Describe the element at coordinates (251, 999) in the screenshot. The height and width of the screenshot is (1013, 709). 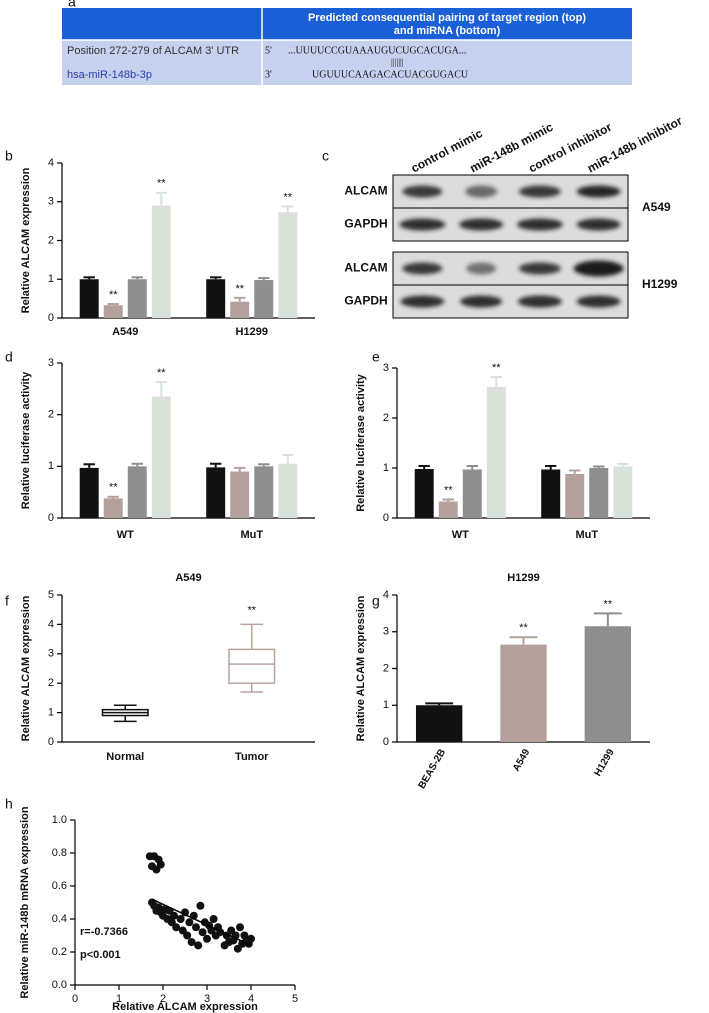
I see `x-tick-label: 4` at that location.